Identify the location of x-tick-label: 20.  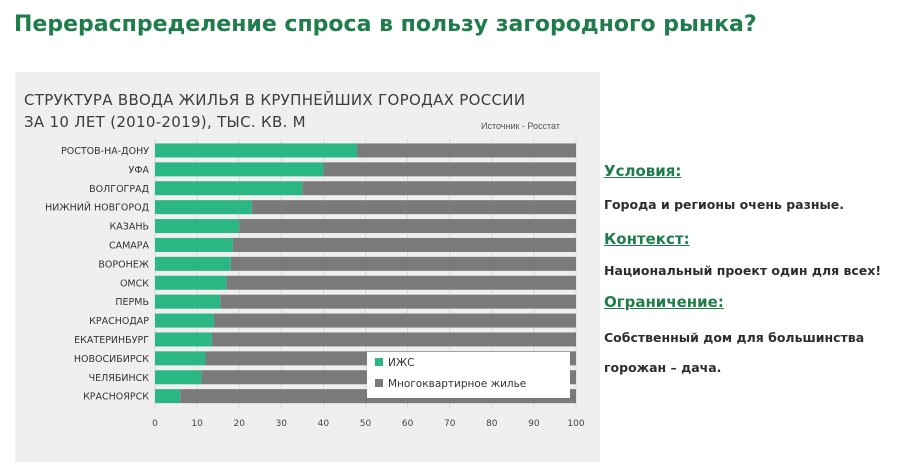
(239, 424).